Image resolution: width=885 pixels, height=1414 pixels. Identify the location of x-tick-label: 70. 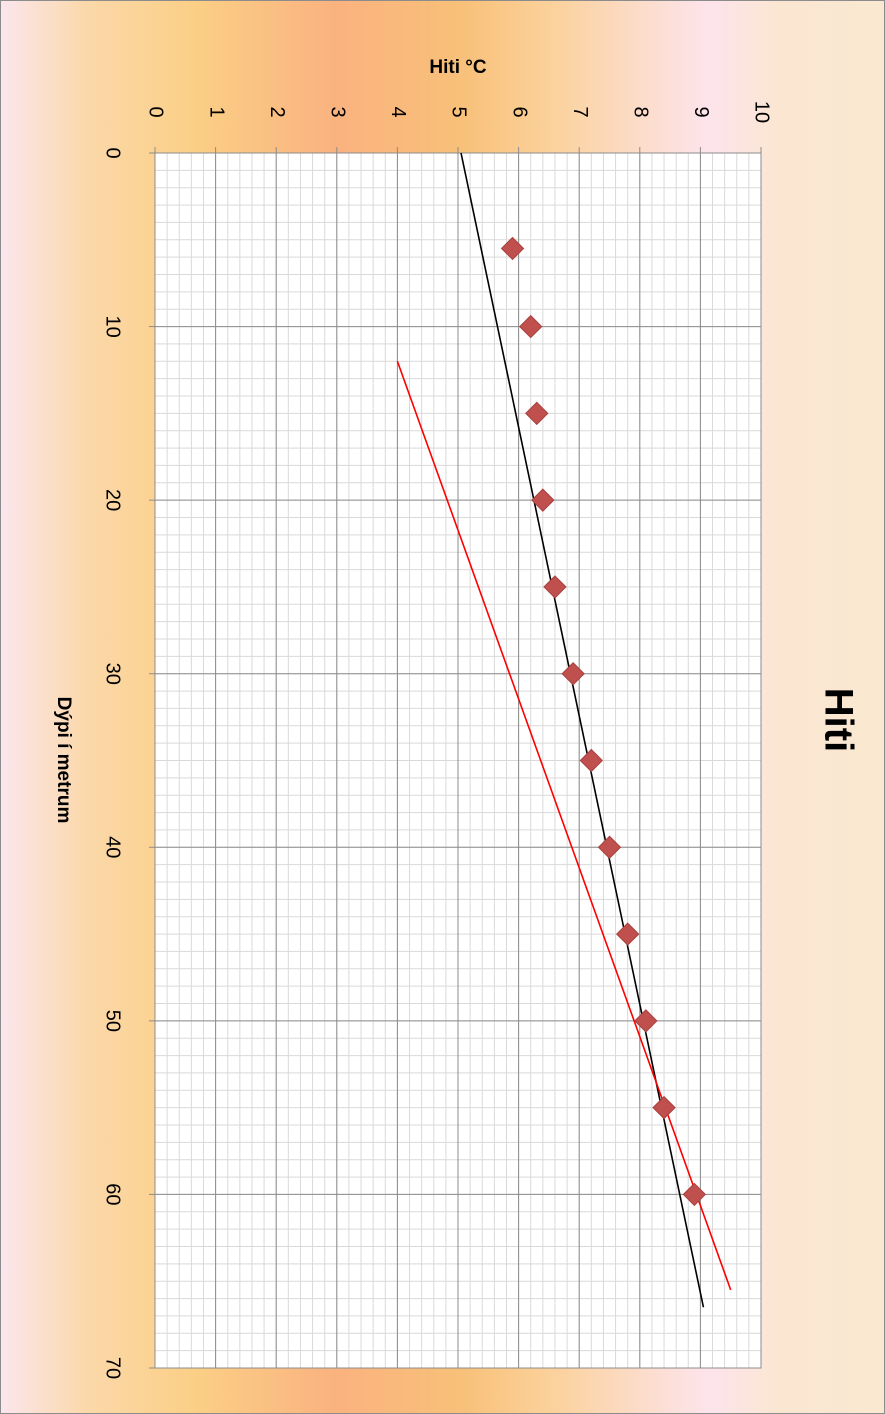
(113, 1368).